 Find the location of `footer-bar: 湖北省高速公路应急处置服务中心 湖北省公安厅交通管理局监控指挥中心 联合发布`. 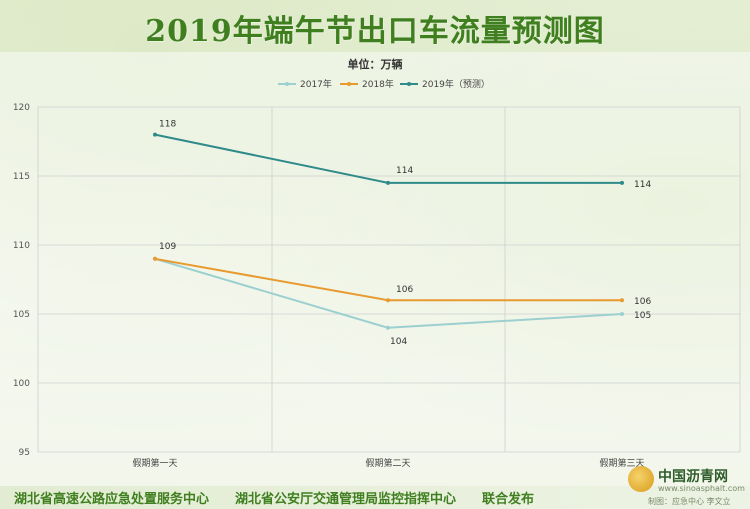

footer-bar: 湖北省高速公路应急处置服务中心 湖北省公安厅交通管理局监控指挥中心 联合发布 is located at coordinates (375, 497).